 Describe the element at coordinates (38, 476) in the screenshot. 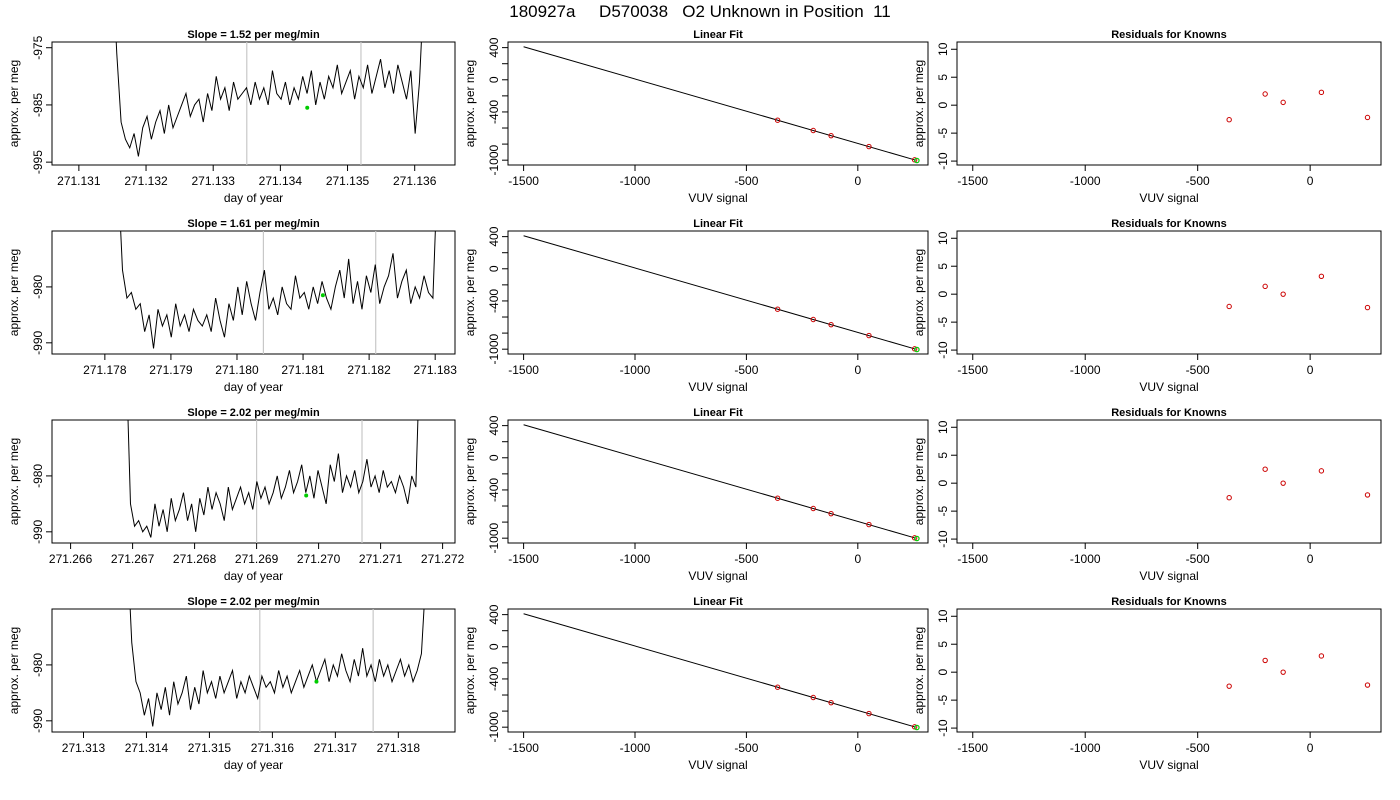

I see `y-tick-label: -980` at that location.